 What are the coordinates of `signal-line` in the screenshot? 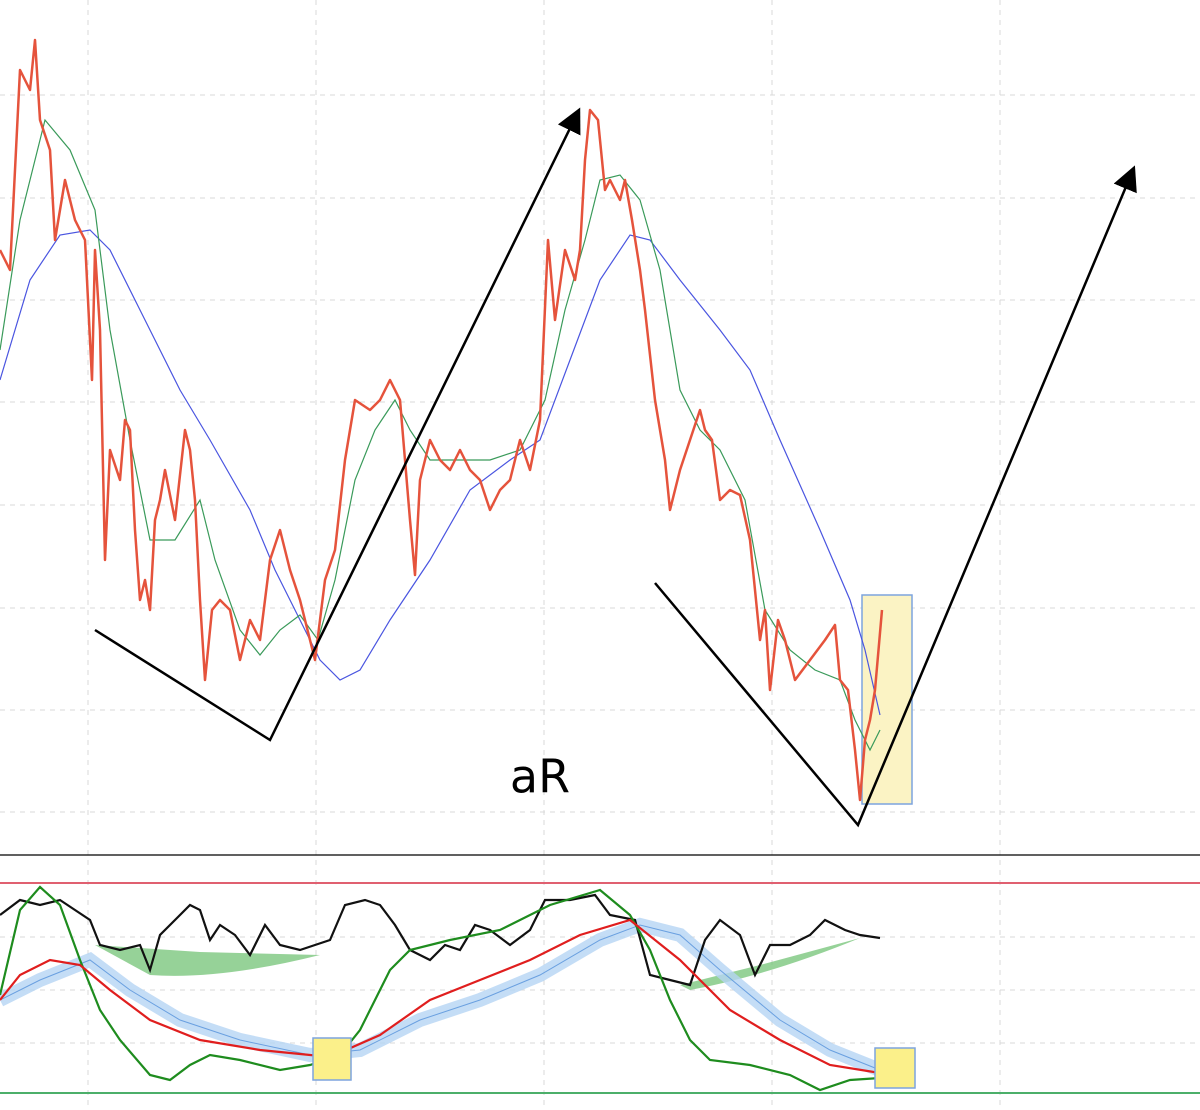 It's located at (440, 997).